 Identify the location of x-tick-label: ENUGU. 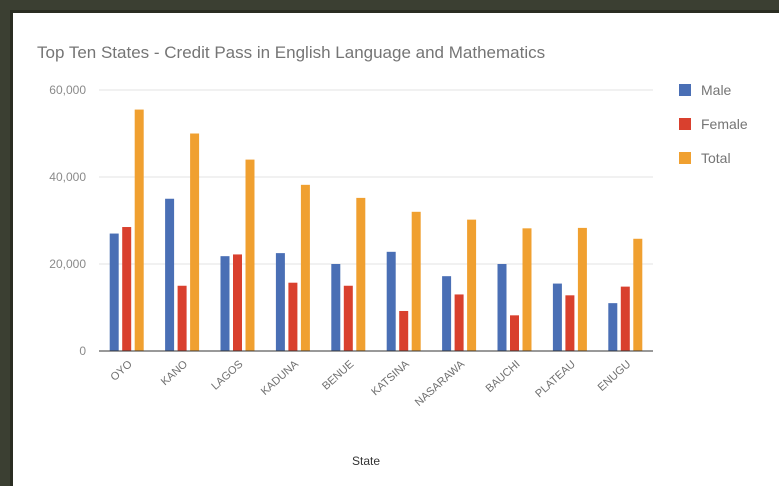
(615, 376).